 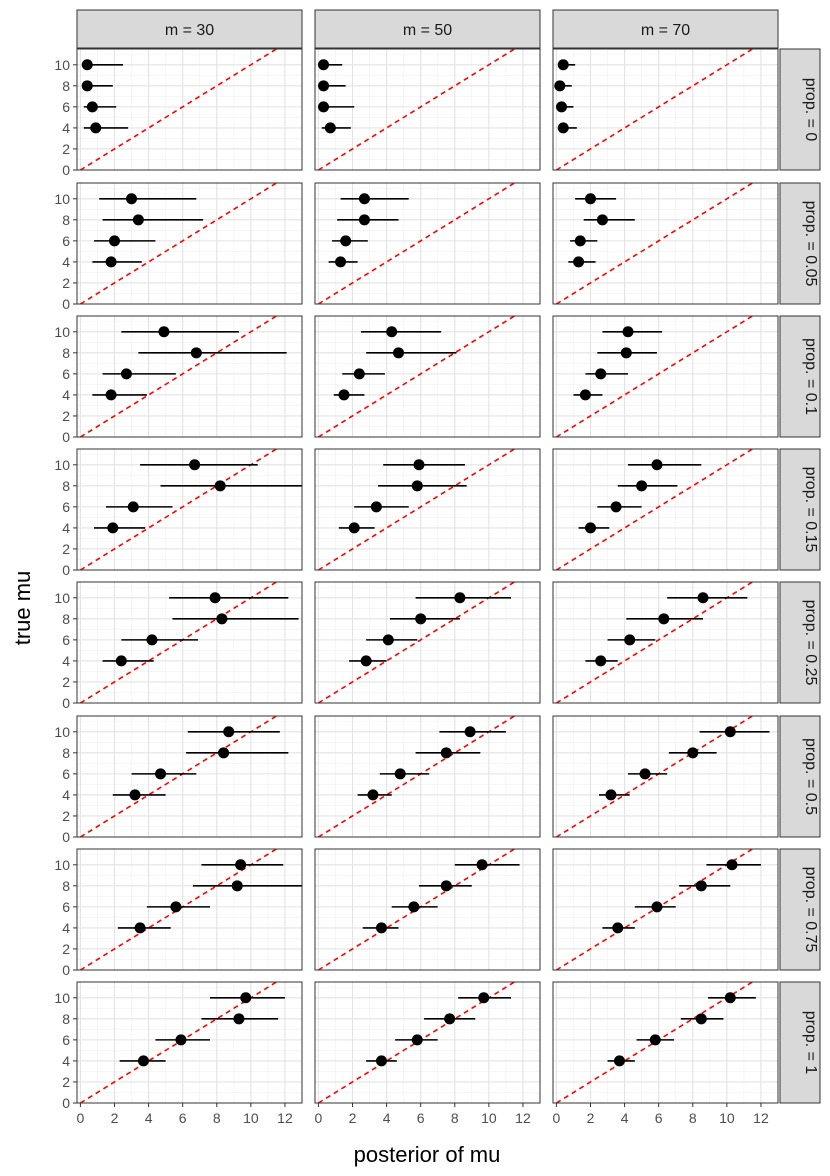 What do you see at coordinates (387, 1118) in the screenshot?
I see `x-tick-label: 4` at bounding box center [387, 1118].